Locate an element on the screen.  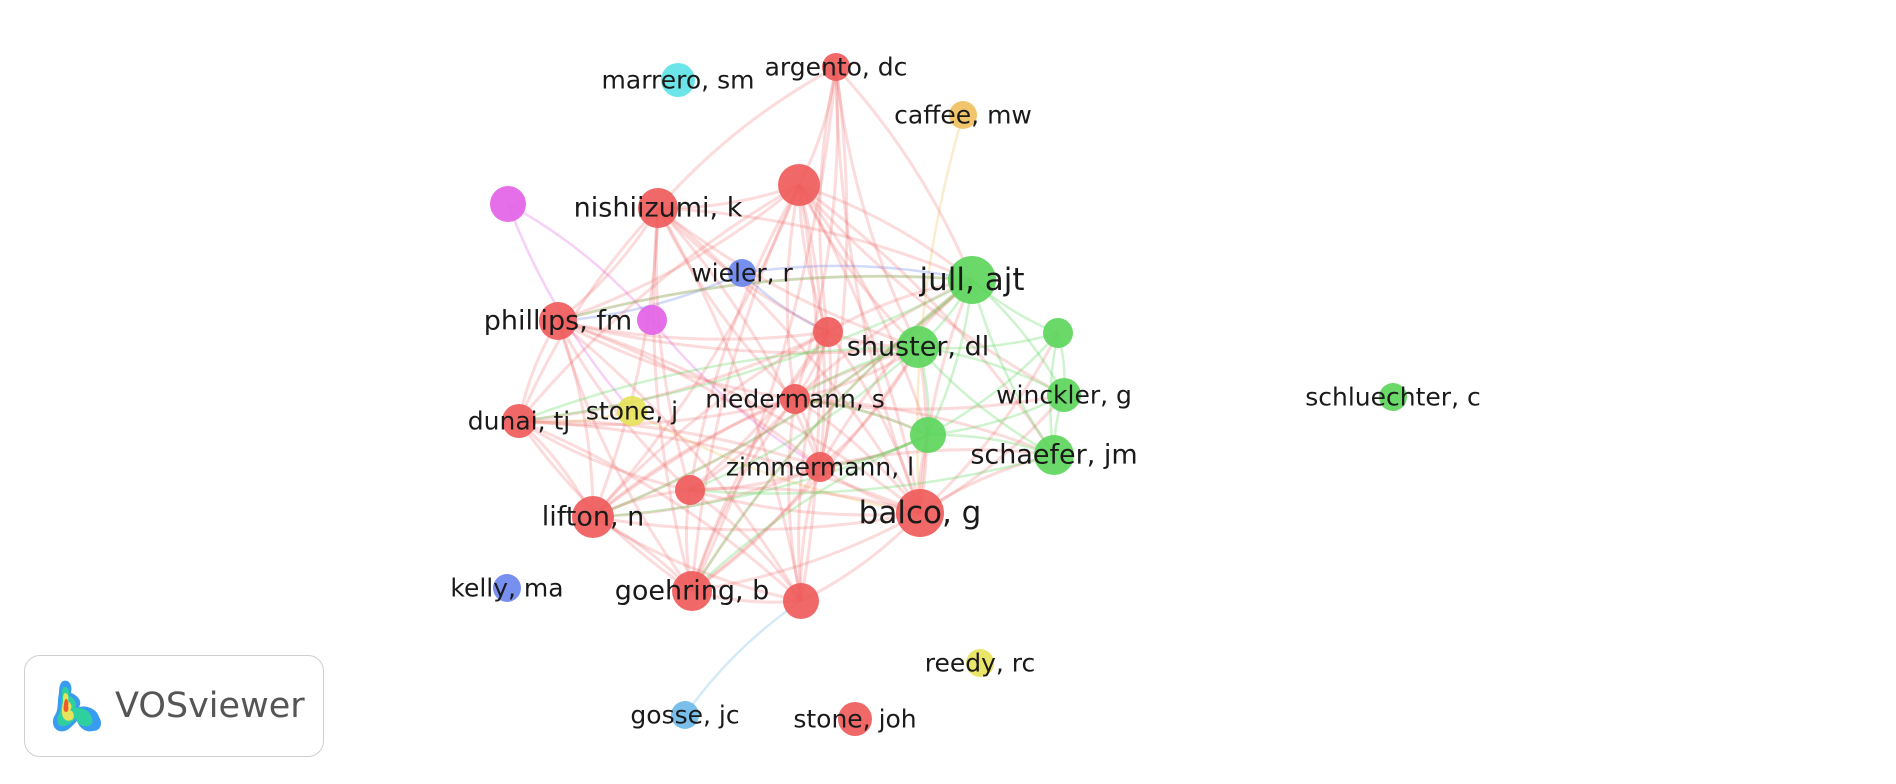
node-niedermann is located at coordinates (795, 399).